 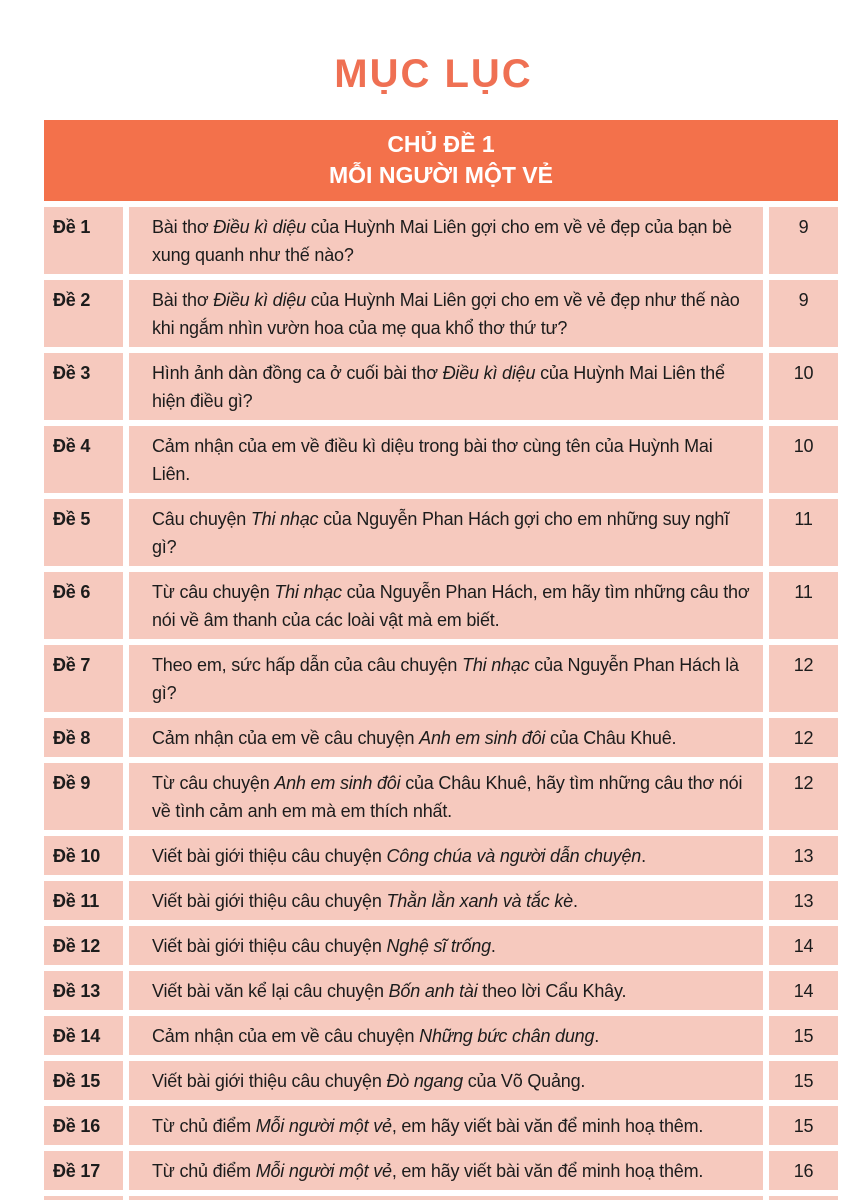 I want to click on row-label: Đề 6, so click(x=83, y=605).